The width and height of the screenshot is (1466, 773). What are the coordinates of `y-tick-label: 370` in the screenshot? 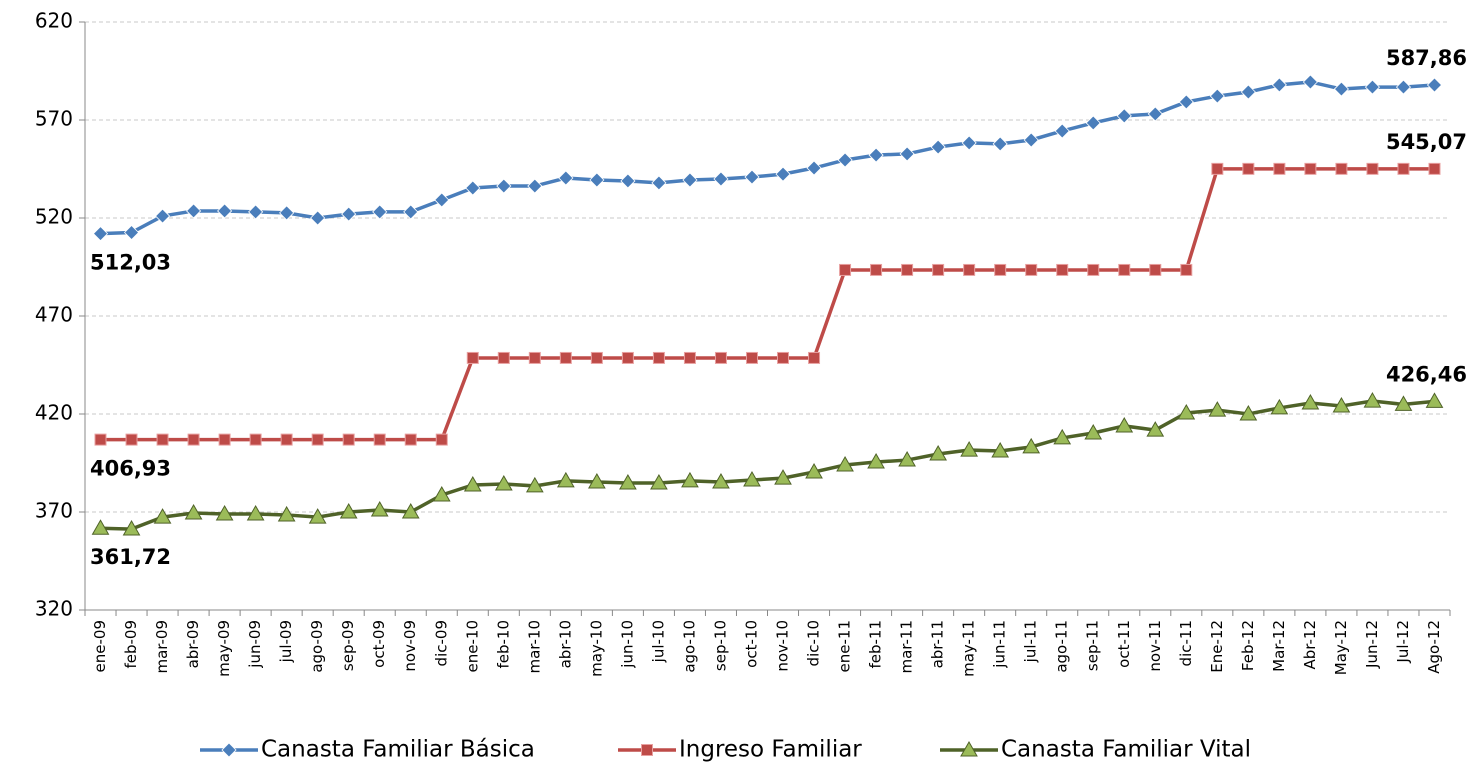 It's located at (54, 511).